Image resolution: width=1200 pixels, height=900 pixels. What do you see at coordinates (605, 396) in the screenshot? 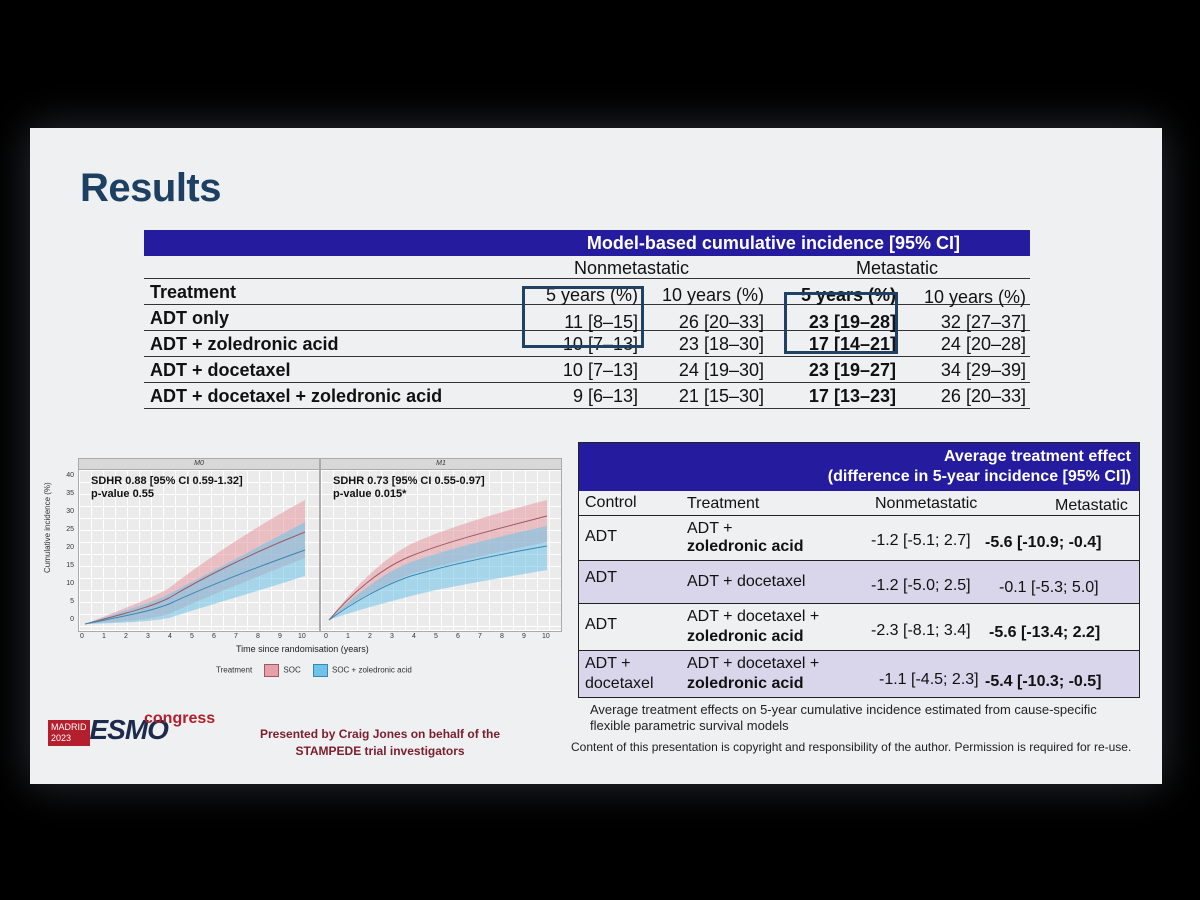
I see `cell: 9 [6–13]` at bounding box center [605, 396].